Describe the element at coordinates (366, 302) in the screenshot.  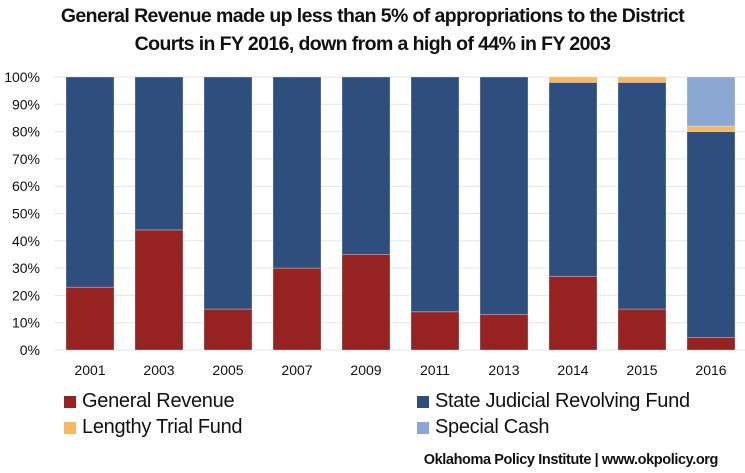
I see `bar-segment-general-revenue-2009` at that location.